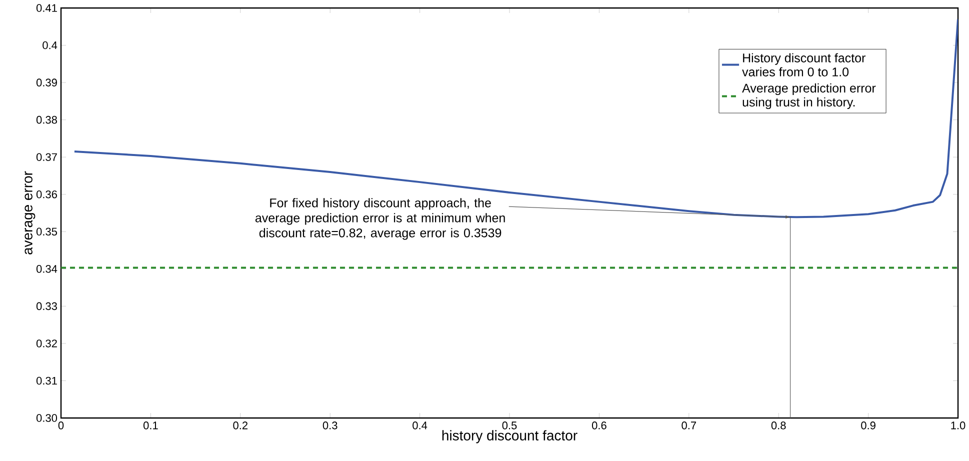 The image size is (969, 461). What do you see at coordinates (46, 8) in the screenshot?
I see `y-tick-label: 0.41` at bounding box center [46, 8].